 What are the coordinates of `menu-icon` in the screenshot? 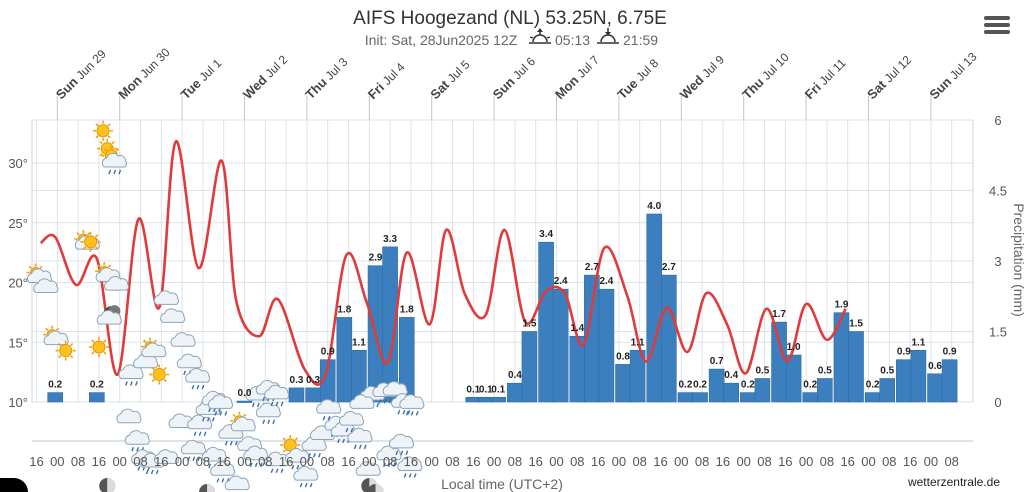 It's located at (997, 27).